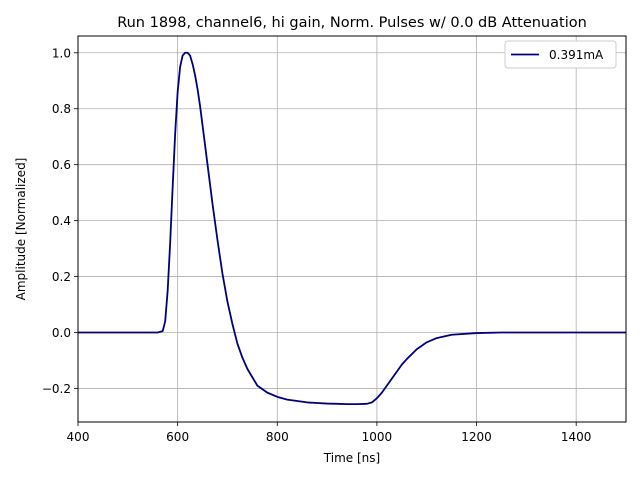  What do you see at coordinates (61, 165) in the screenshot?
I see `y-tick-label: 0.6` at bounding box center [61, 165].